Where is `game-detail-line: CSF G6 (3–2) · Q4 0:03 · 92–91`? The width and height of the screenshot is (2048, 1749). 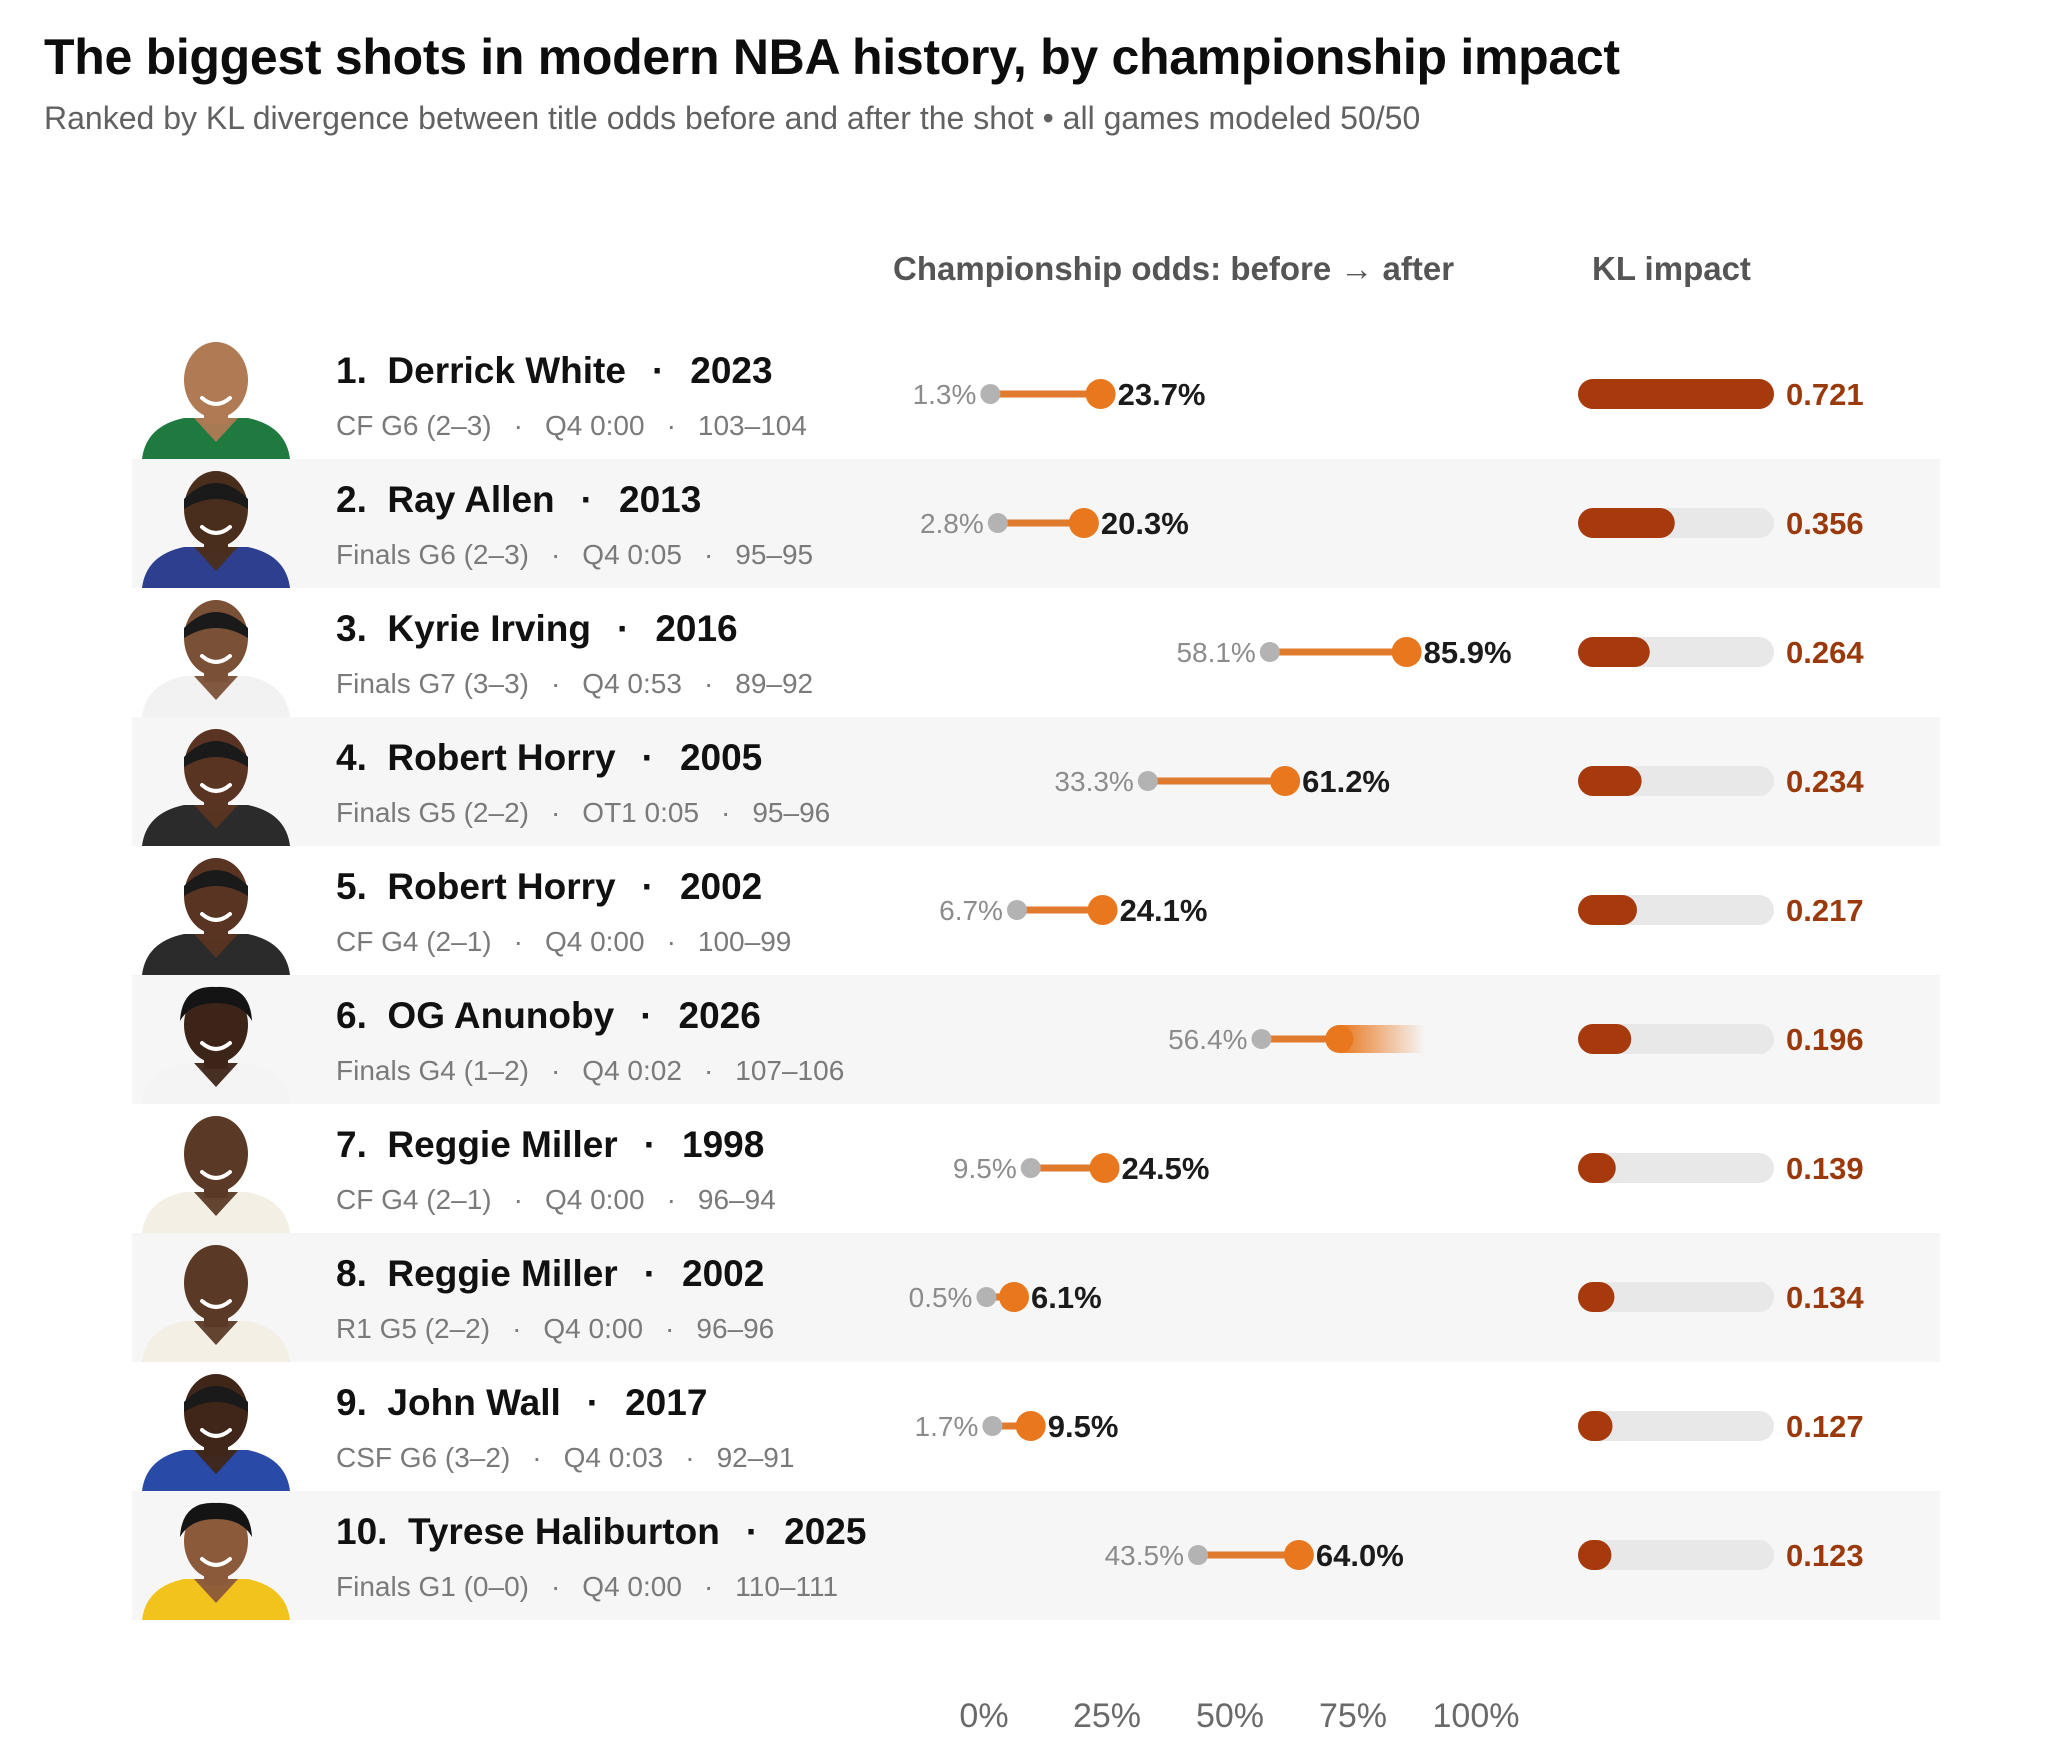 game-detail-line: CSF G6 (3–2) · Q4 0:03 · 92–91 is located at coordinates (565, 1457).